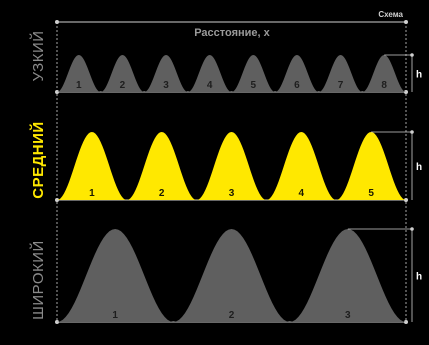 The image size is (429, 345). Describe the element at coordinates (232, 33) in the screenshot. I see `axis-title: Расстояние, x` at that location.